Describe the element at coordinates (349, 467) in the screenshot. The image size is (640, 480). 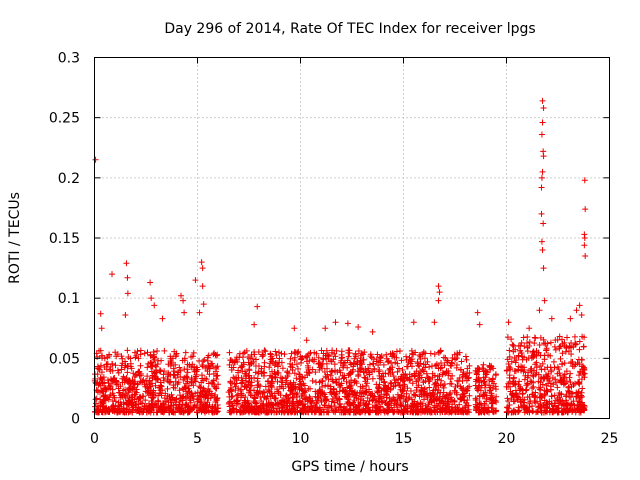
I see `x-axis-label: GPS time / hours` at that location.